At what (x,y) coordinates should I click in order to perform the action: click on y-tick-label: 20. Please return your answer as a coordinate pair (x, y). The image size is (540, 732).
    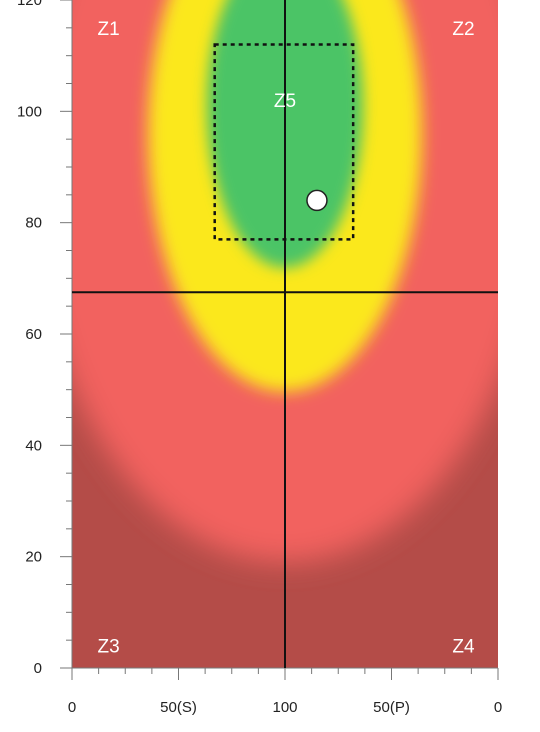
    Looking at the image, I should click on (33, 557).